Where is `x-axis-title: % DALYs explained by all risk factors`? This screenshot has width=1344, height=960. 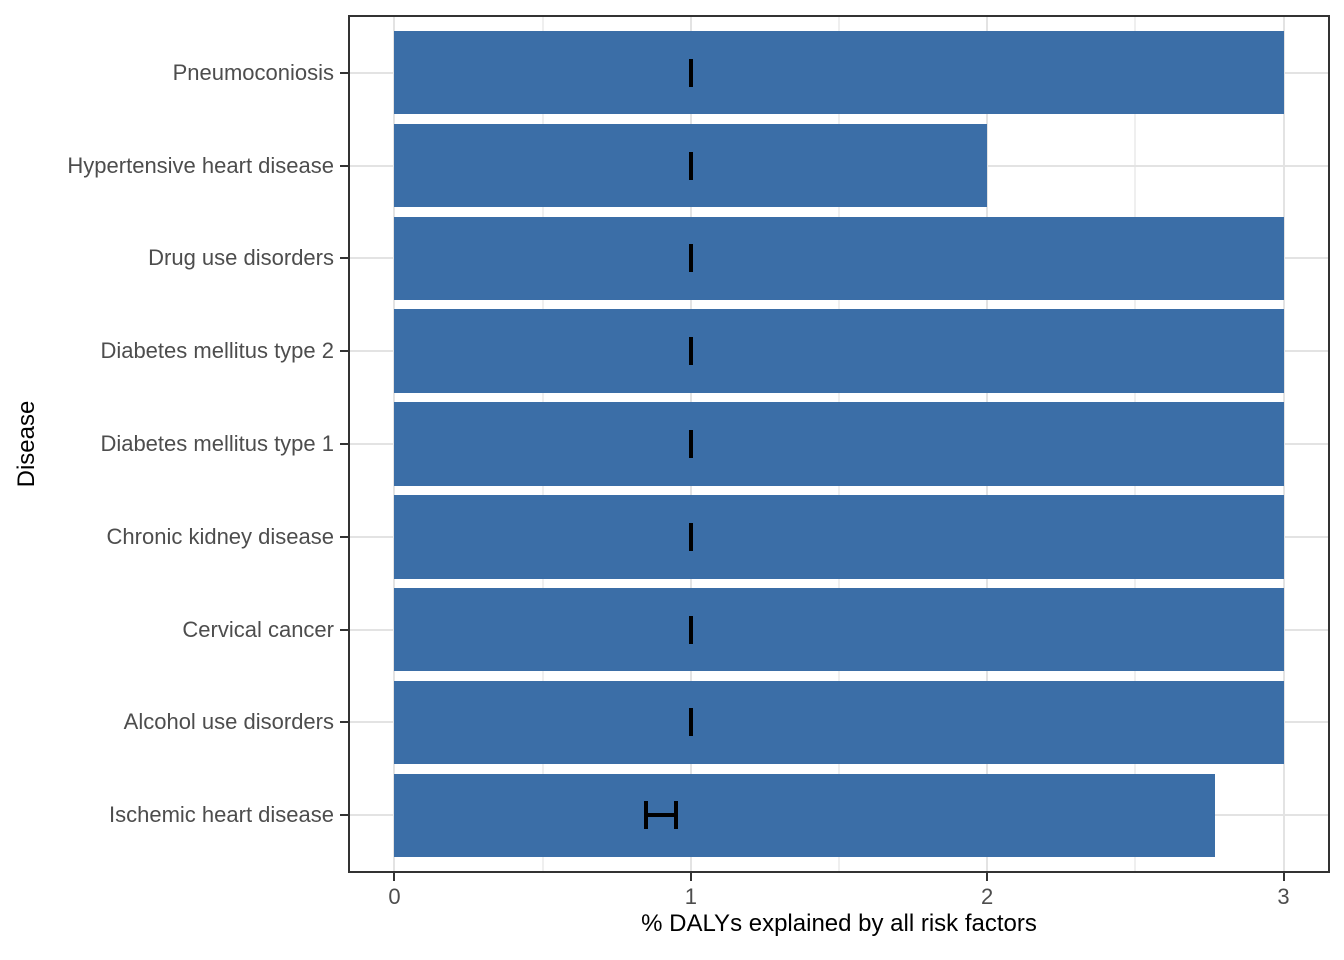
x-axis-title: % DALYs explained by all risk factors is located at coordinates (839, 923).